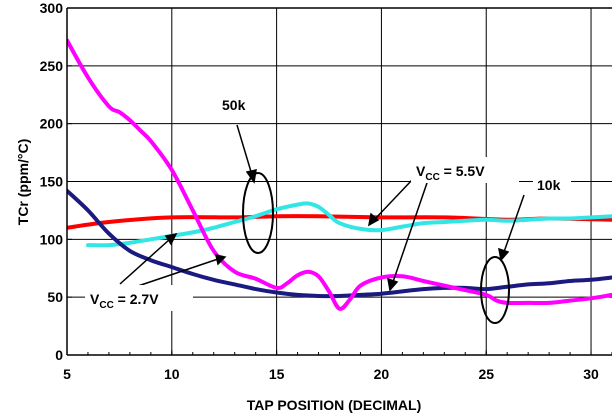 This screenshot has height=416, width=612. I want to click on x-axis-label: TAP POSITION (DECIMAL), so click(334, 405).